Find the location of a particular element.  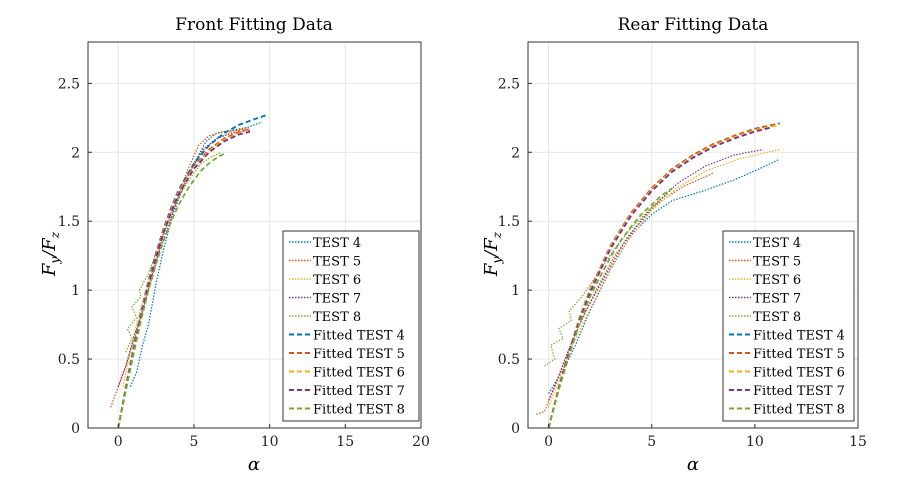

x-tick-label: 20 is located at coordinates (421, 442).